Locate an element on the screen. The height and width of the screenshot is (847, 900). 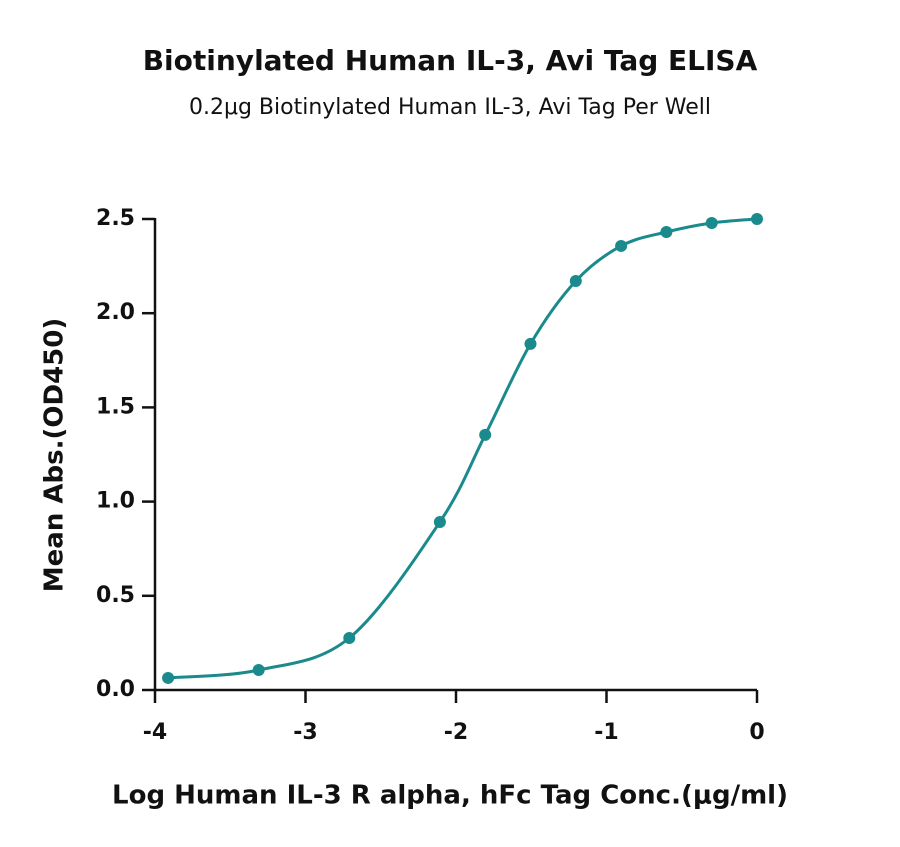
y-tick-label: 1.0 is located at coordinates (115, 501).